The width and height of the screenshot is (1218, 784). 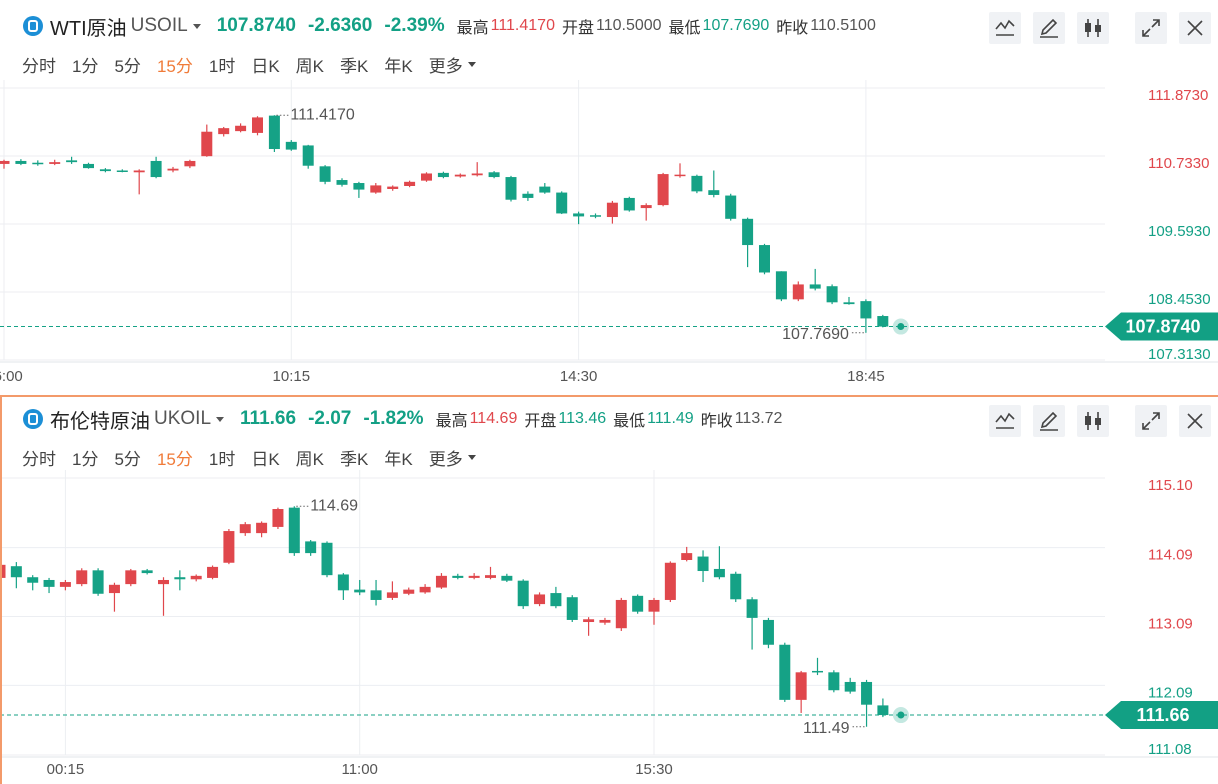 I want to click on x-tick-label: 00:15, so click(x=66, y=769).